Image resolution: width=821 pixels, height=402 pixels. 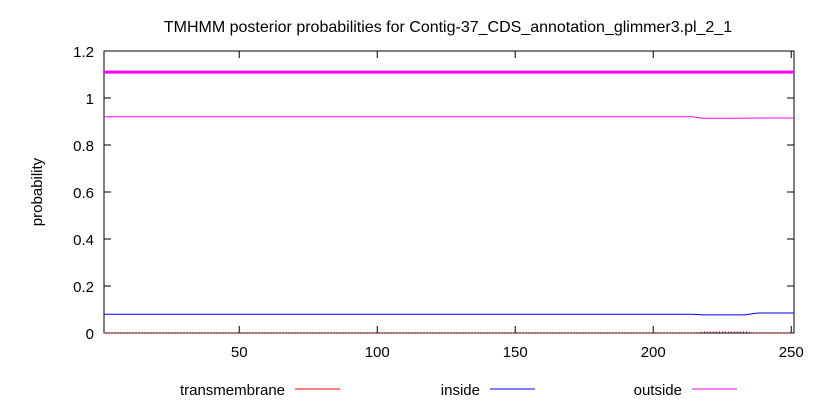 I want to click on legend-label-inside: inside, so click(x=460, y=390).